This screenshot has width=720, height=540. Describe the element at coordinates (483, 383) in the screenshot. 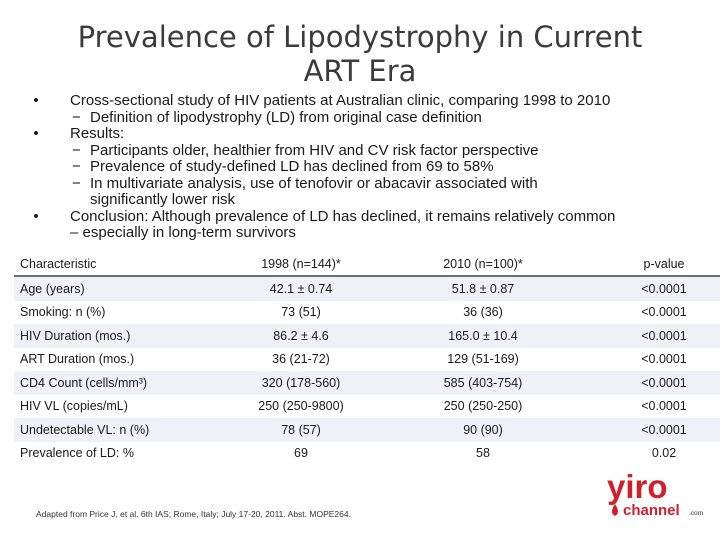

I see `table-cell: 585 (403-754)` at that location.